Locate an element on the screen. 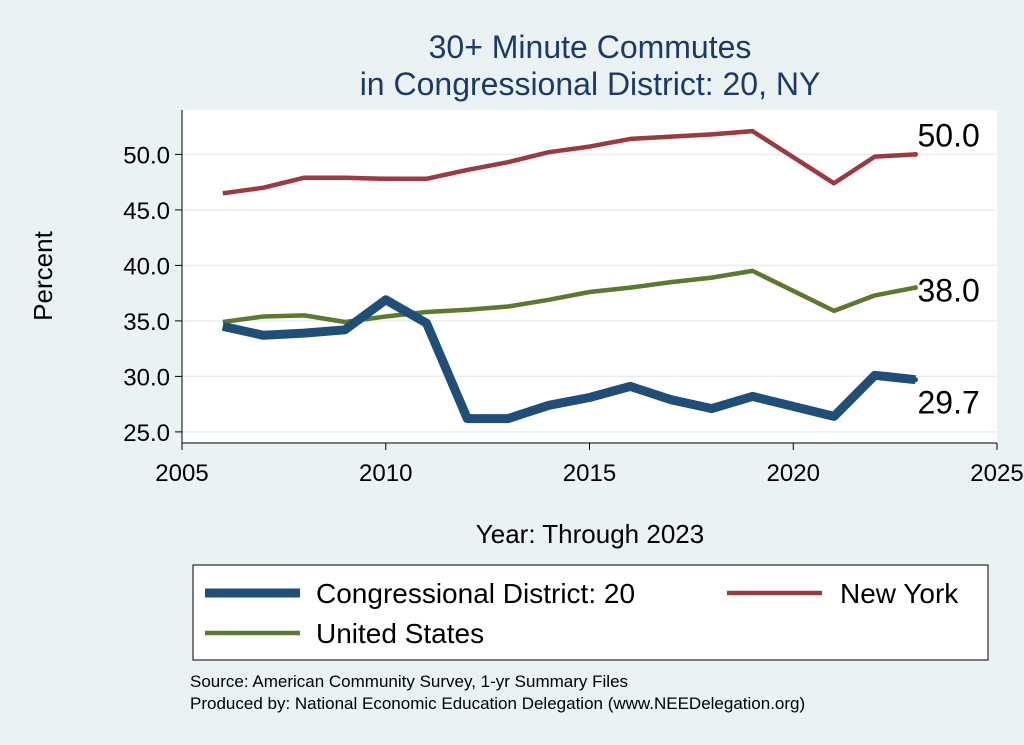 This screenshot has width=1024, height=745. x-tick-label-2025: 2025 is located at coordinates (996, 473).